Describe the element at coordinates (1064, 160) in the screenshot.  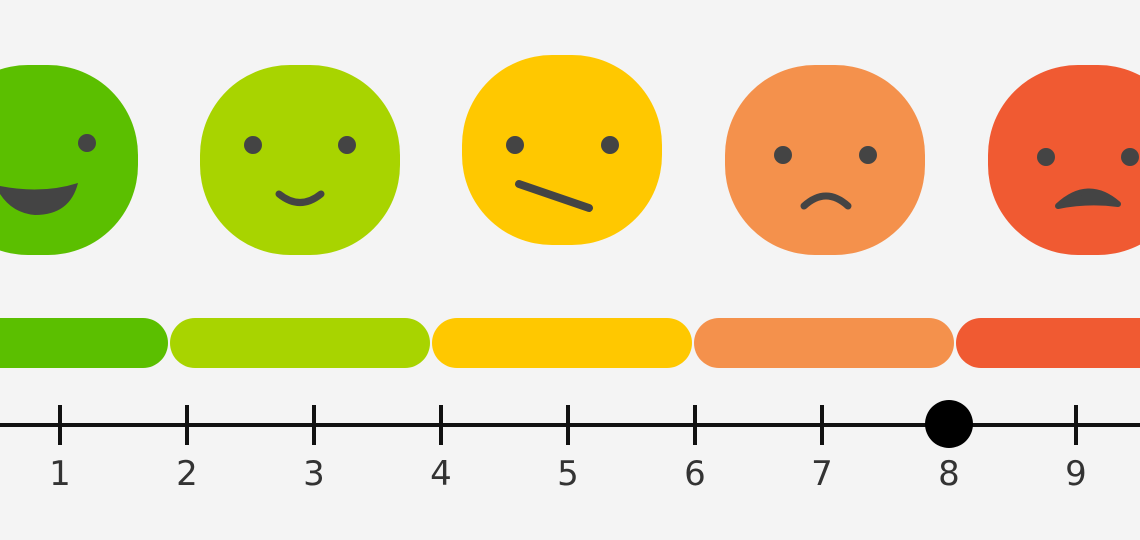
I see `face-very-sad` at that location.